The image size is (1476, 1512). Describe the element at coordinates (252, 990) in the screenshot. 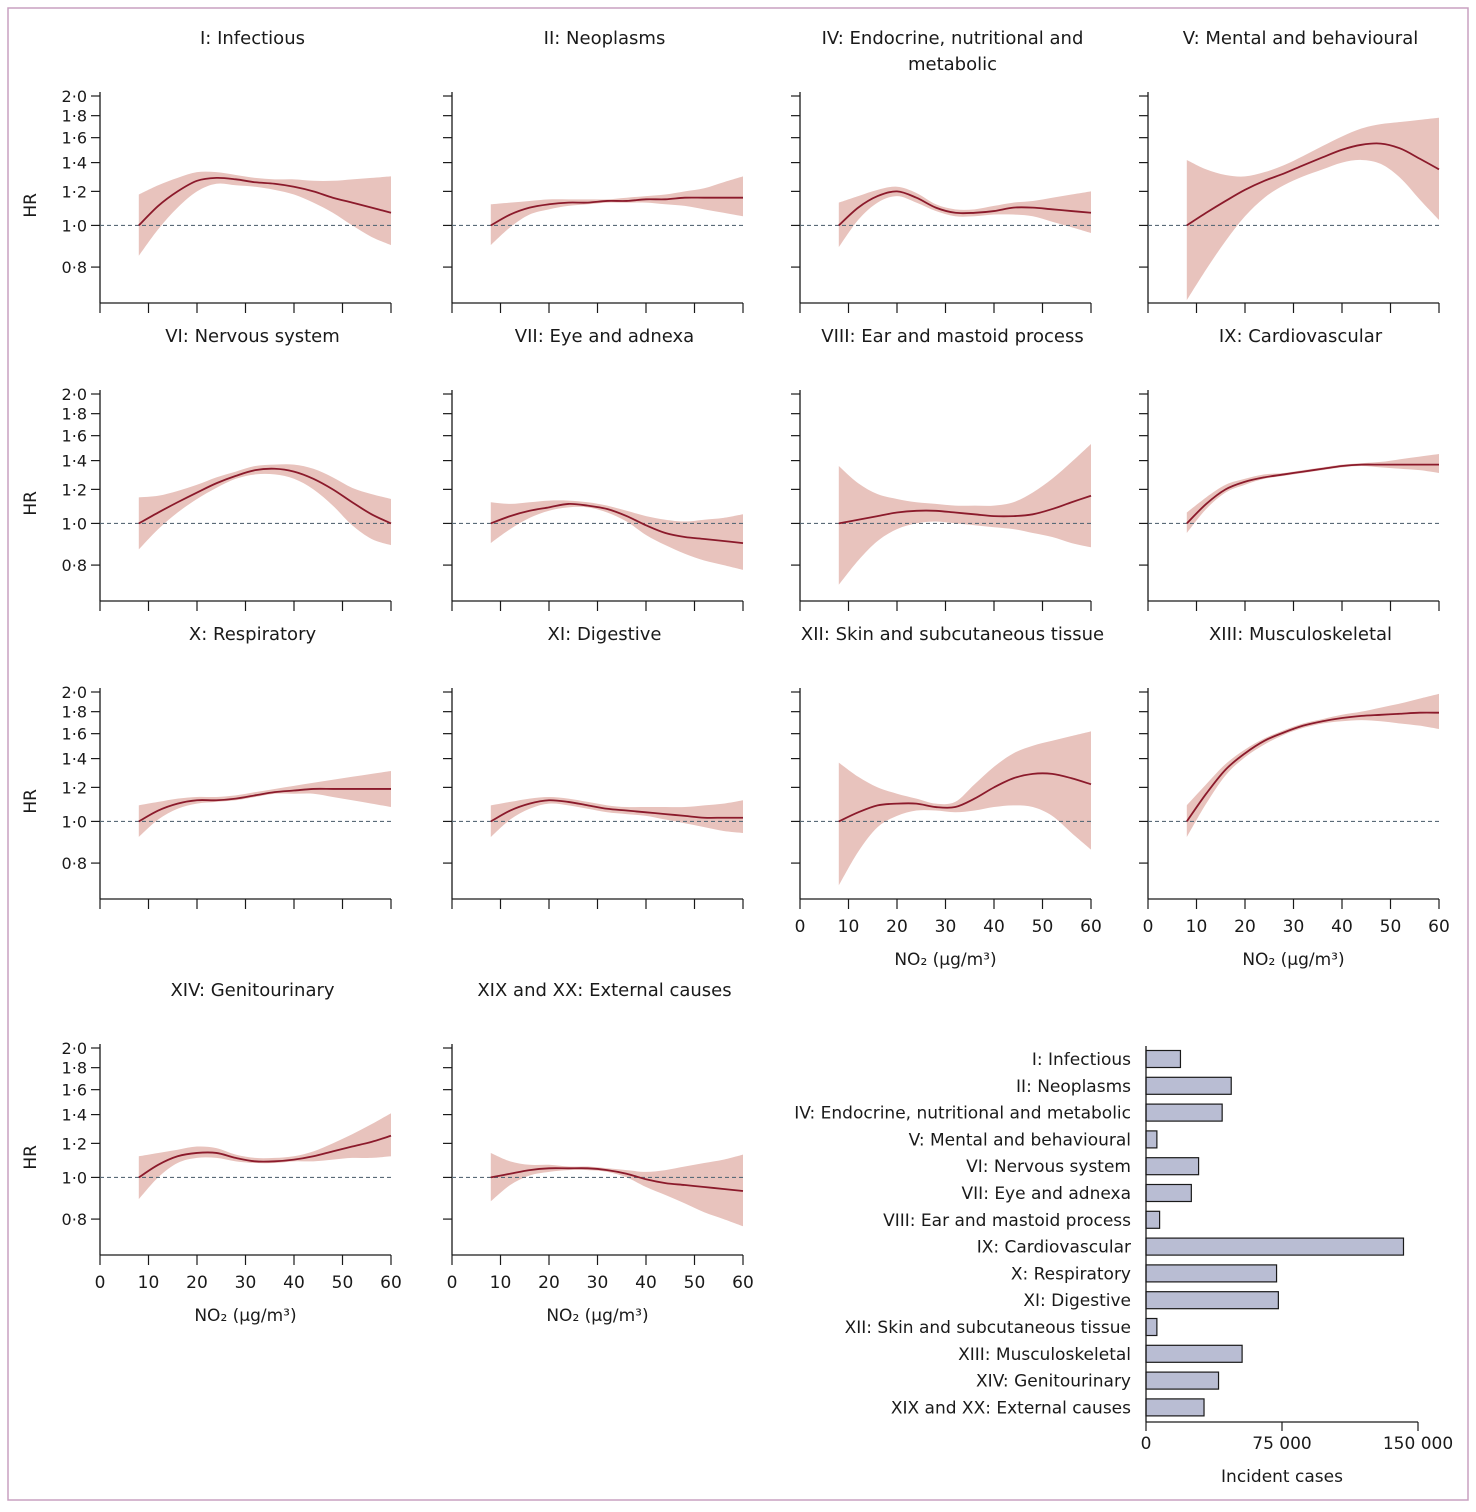

I see `panel-title: XIV: Genitourinary` at that location.